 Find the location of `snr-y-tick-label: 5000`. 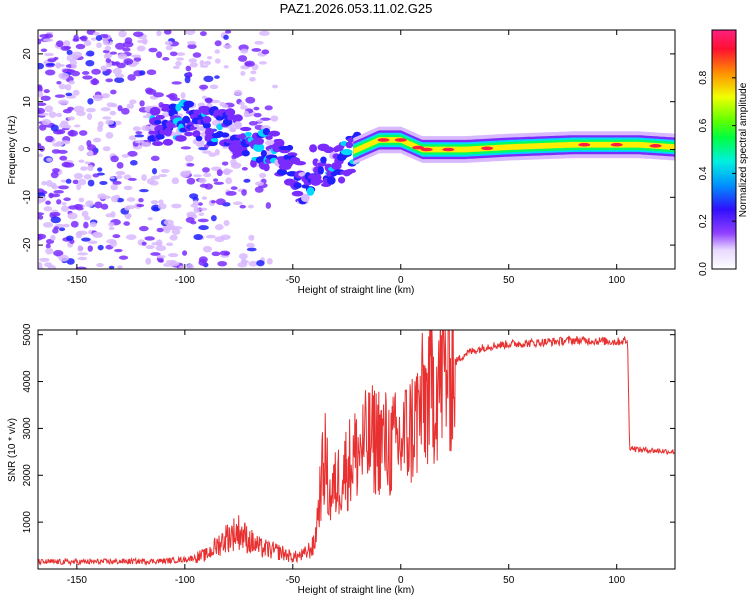

snr-y-tick-label: 5000 is located at coordinates (27, 334).